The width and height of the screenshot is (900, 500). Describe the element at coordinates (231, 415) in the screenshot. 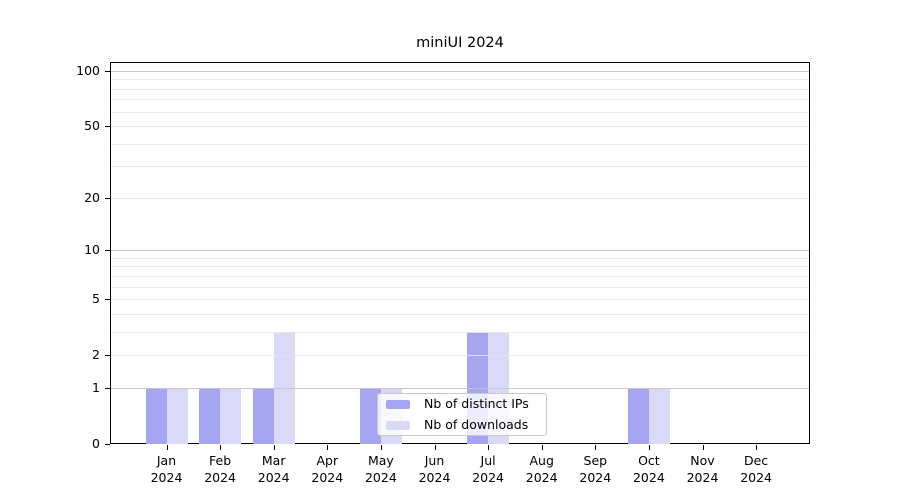

I see `bar-downloads-feb` at that location.